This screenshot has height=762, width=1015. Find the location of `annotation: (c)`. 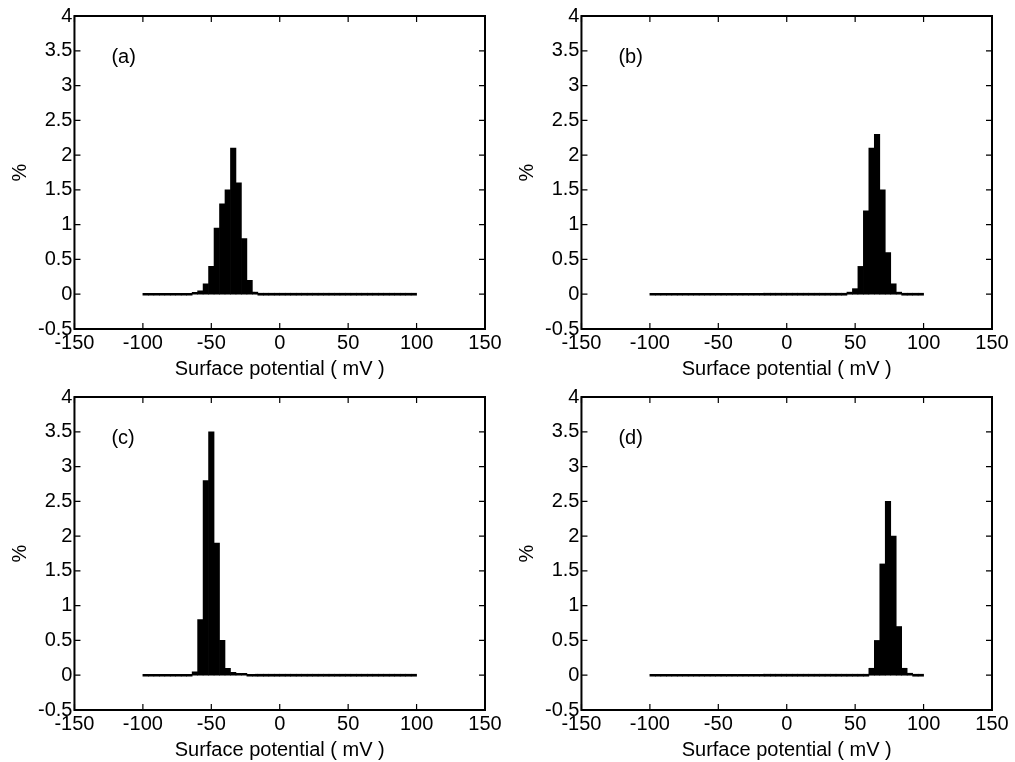

annotation: (c) is located at coordinates (123, 436).